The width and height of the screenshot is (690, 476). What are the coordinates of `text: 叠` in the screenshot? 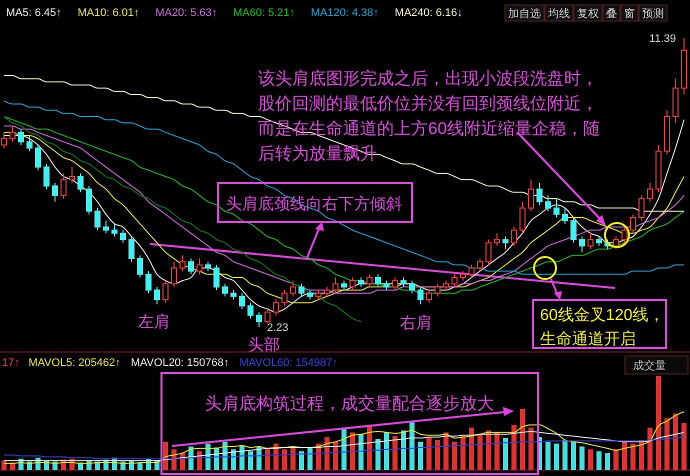 It's located at (611, 14).